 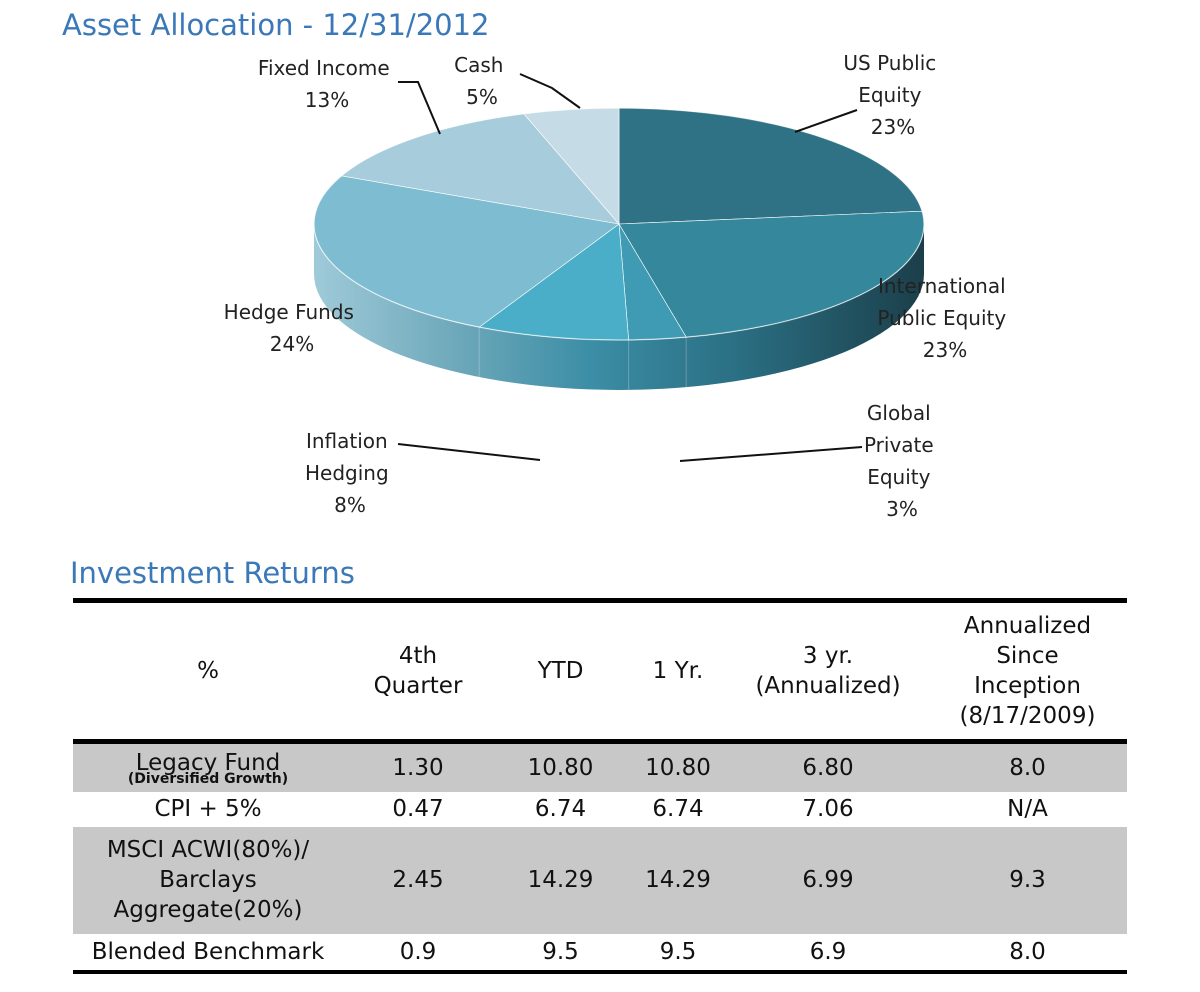 What do you see at coordinates (828, 809) in the screenshot?
I see `cell-3yr: 7.06` at bounding box center [828, 809].